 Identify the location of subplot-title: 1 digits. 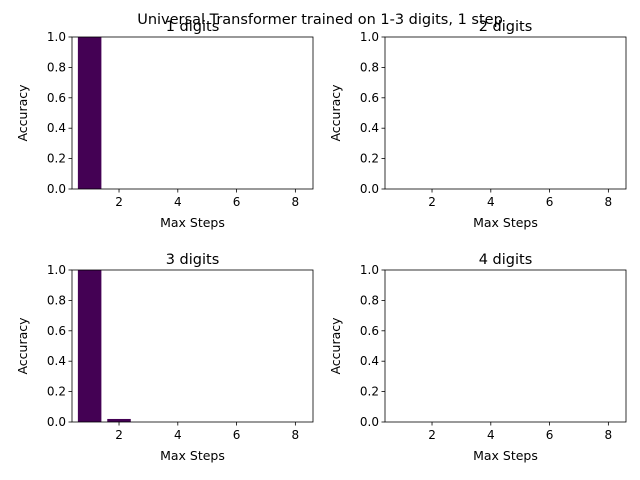
(193, 27).